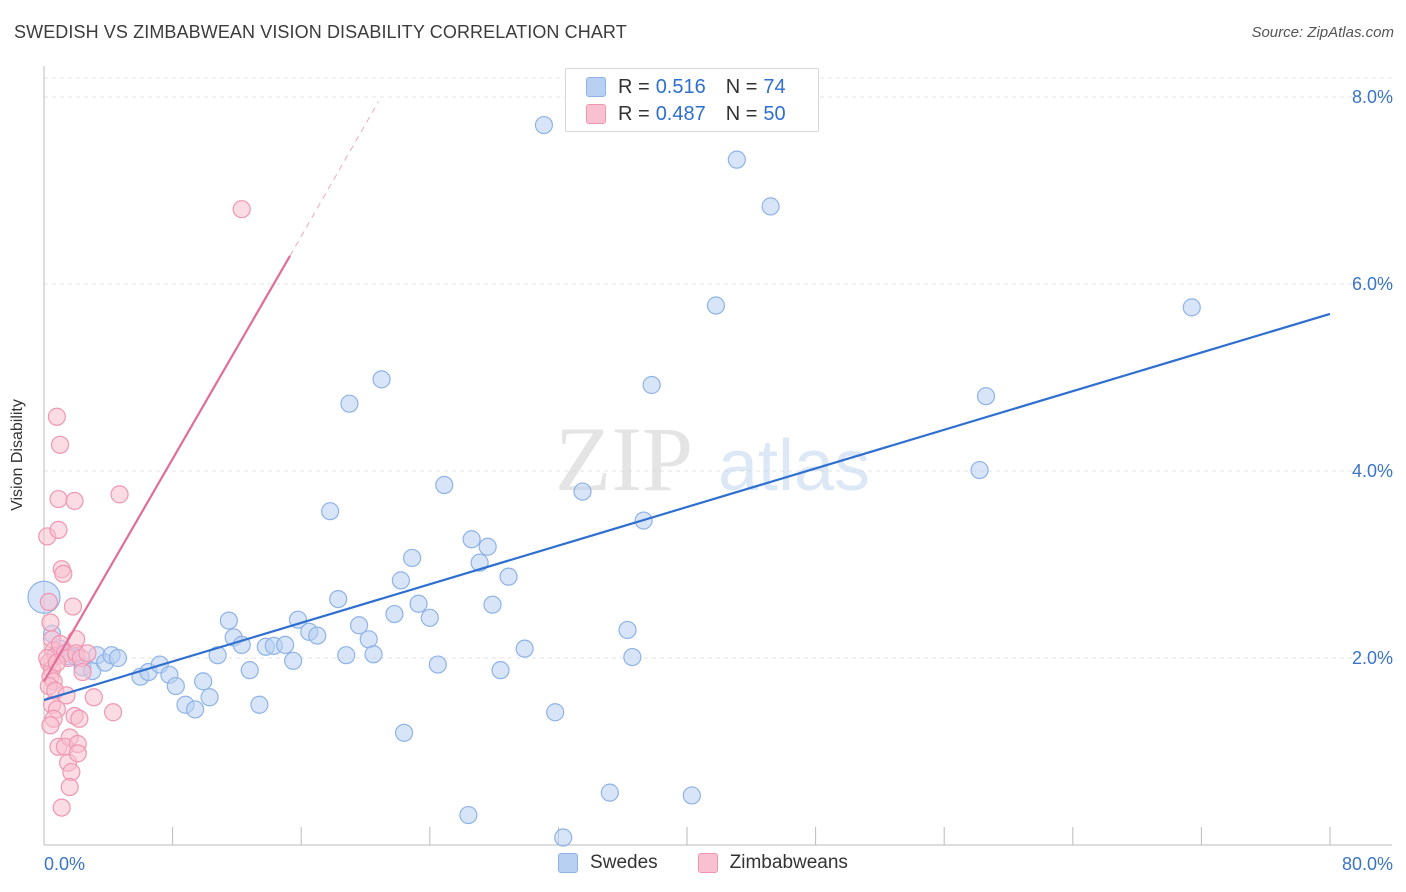  I want to click on r-value: 0.487, so click(680, 113).